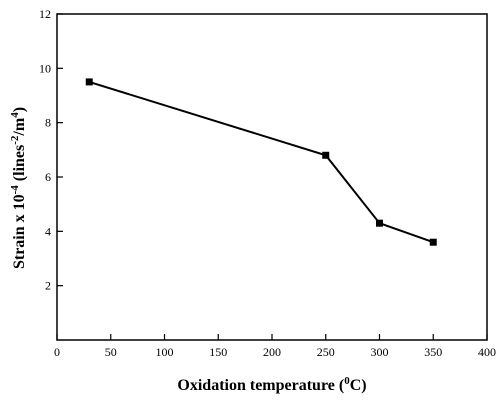 Image resolution: width=500 pixels, height=401 pixels. What do you see at coordinates (19, 231) in the screenshot?
I see `y-axis-title-a: Strain x 10` at bounding box center [19, 231].